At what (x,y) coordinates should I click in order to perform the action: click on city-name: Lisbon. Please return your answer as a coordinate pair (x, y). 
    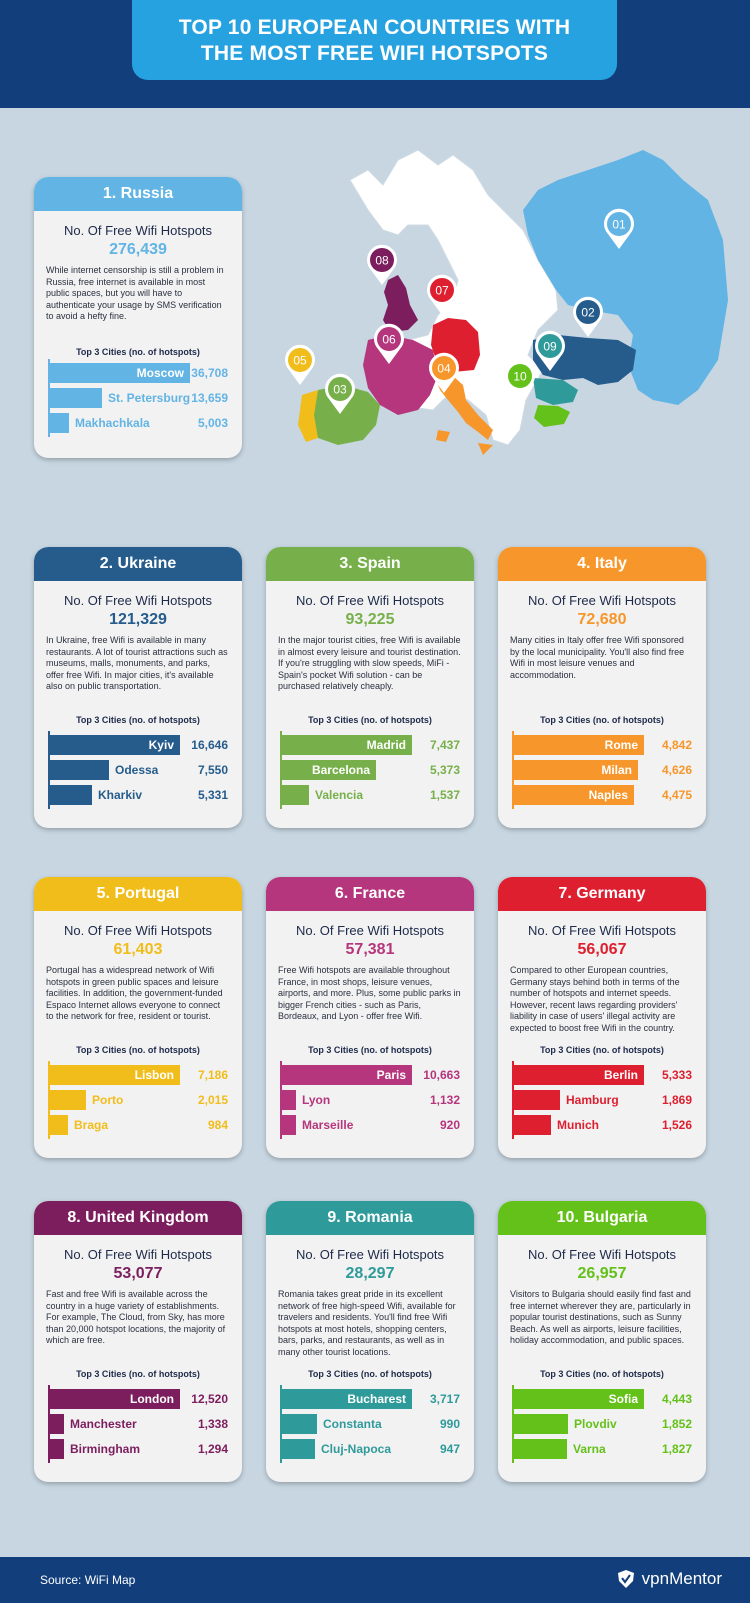
    Looking at the image, I should click on (154, 1075).